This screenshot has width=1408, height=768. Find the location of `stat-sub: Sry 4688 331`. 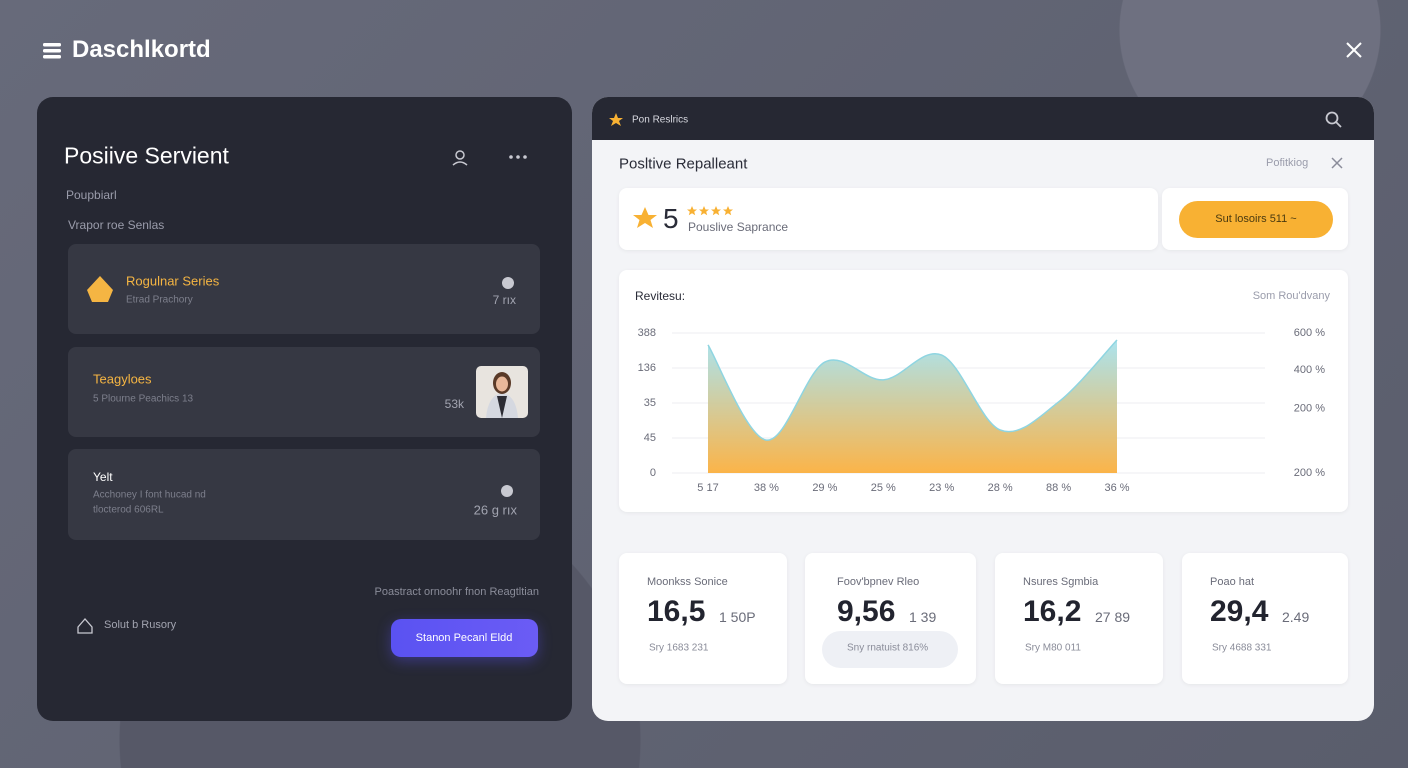

stat-sub: Sry 4688 331 is located at coordinates (1242, 648).